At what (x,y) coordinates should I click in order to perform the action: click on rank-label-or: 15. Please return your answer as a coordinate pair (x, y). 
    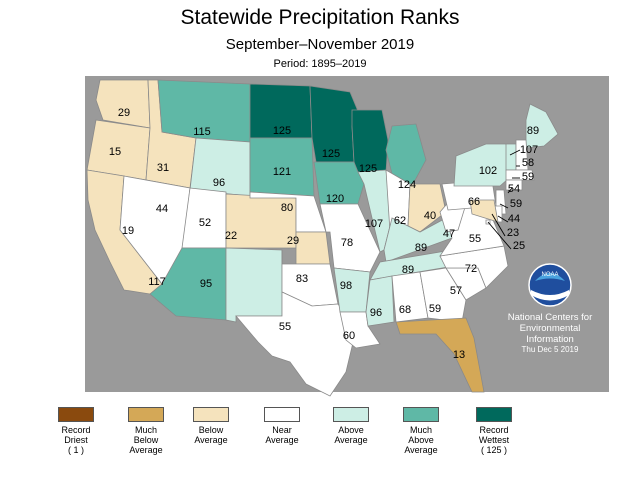
    Looking at the image, I should click on (115, 152).